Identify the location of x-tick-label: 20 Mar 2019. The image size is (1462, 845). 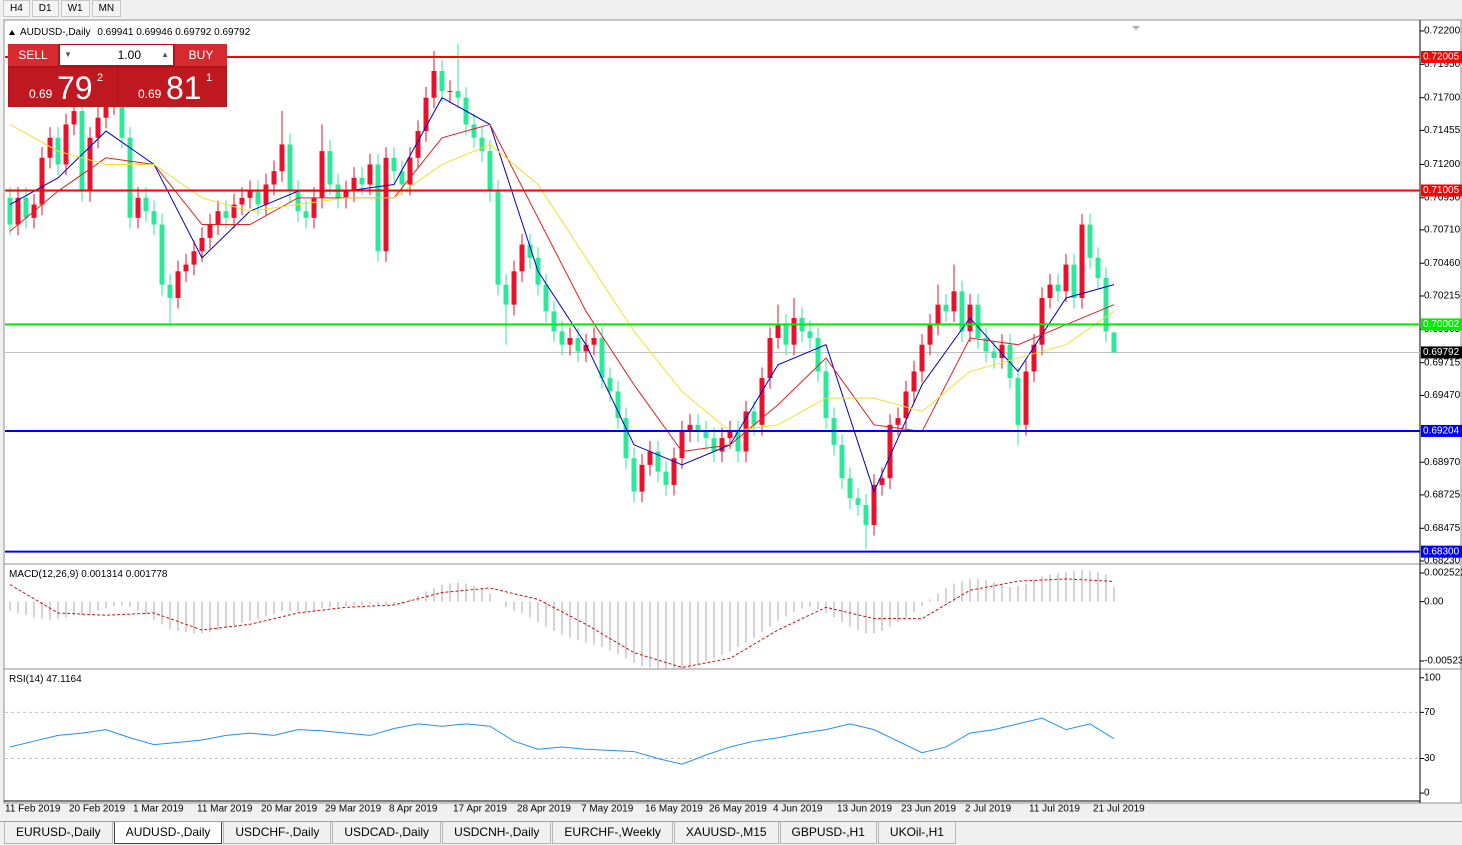
(289, 809).